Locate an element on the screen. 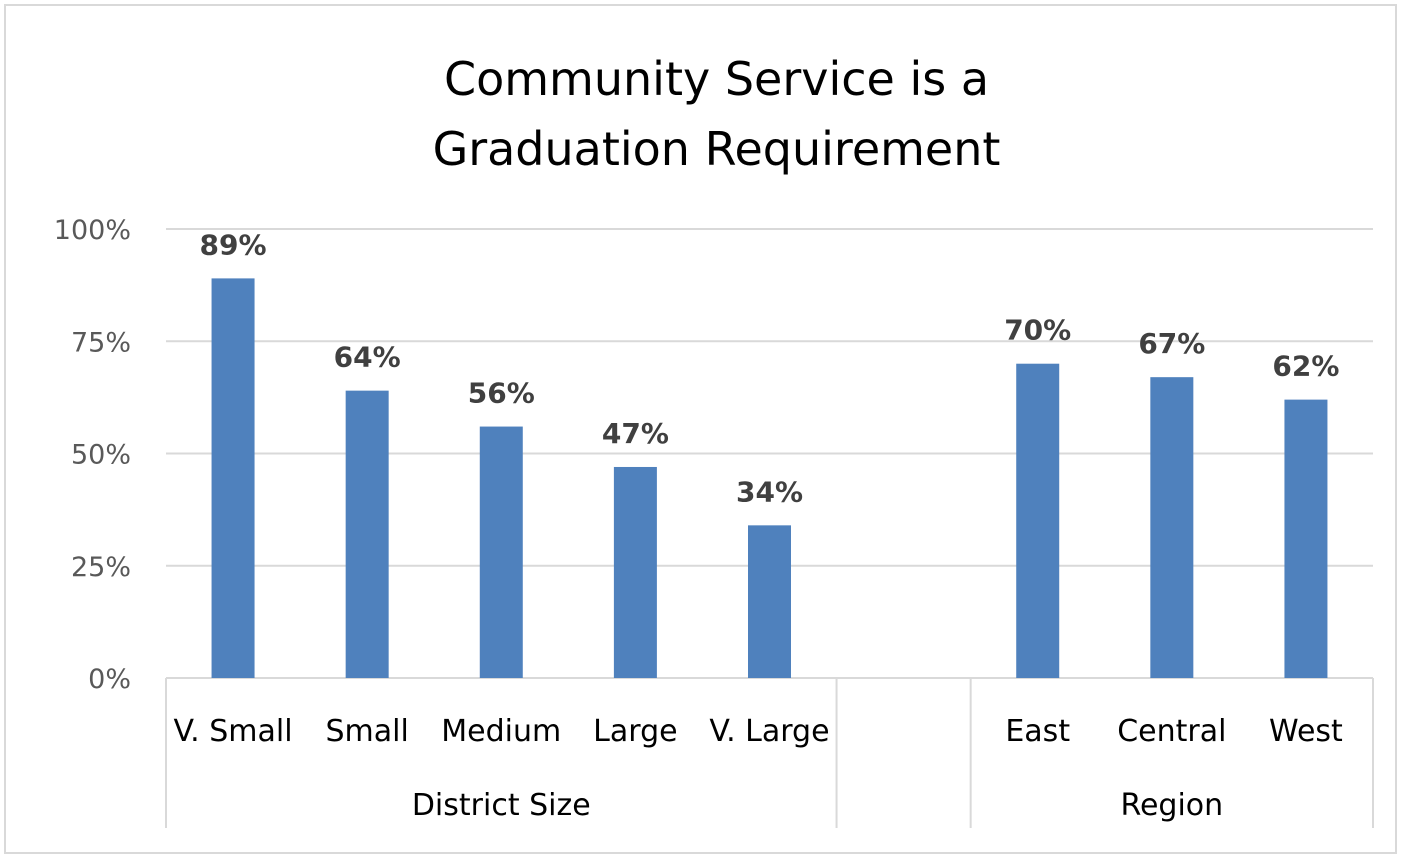 This screenshot has height=854, width=1405. data-label: 64% is located at coordinates (367, 357).